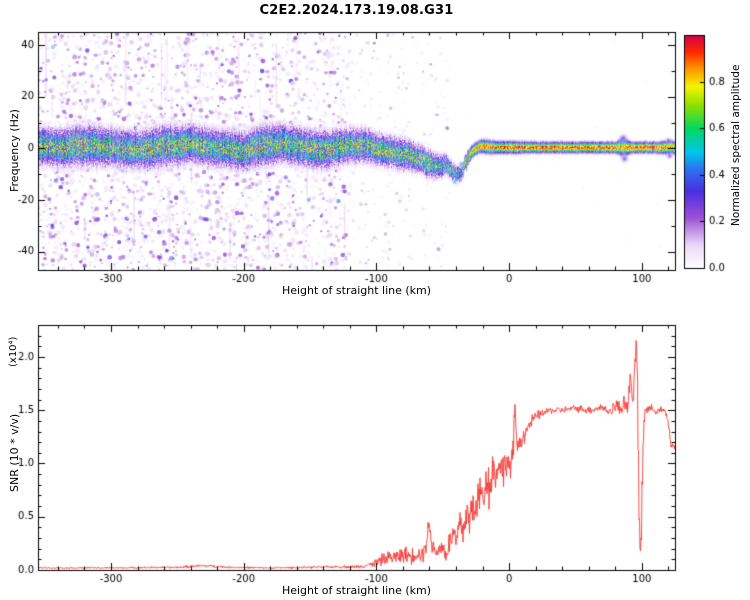 The image size is (750, 600). What do you see at coordinates (736, 145) in the screenshot?
I see `colorbar-label: Normalized spectral amplitude` at bounding box center [736, 145].